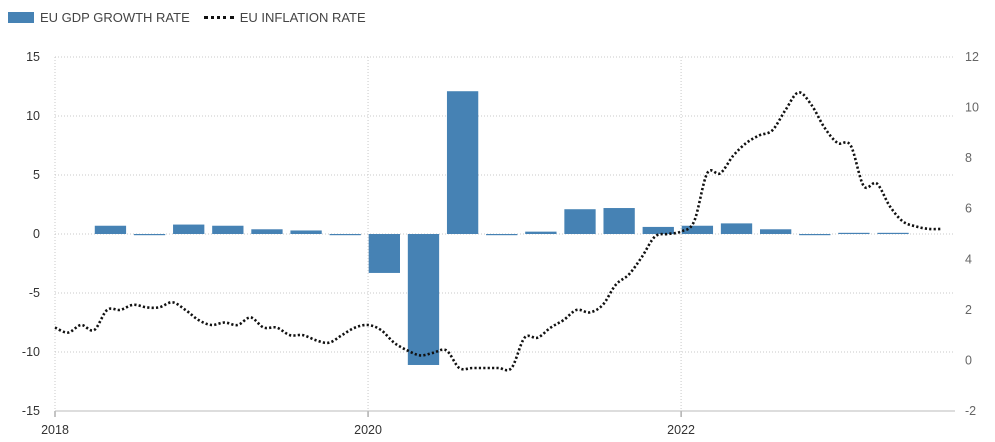 This screenshot has width=995, height=442. What do you see at coordinates (972, 108) in the screenshot?
I see `y-right-tick-label: 10` at bounding box center [972, 108].